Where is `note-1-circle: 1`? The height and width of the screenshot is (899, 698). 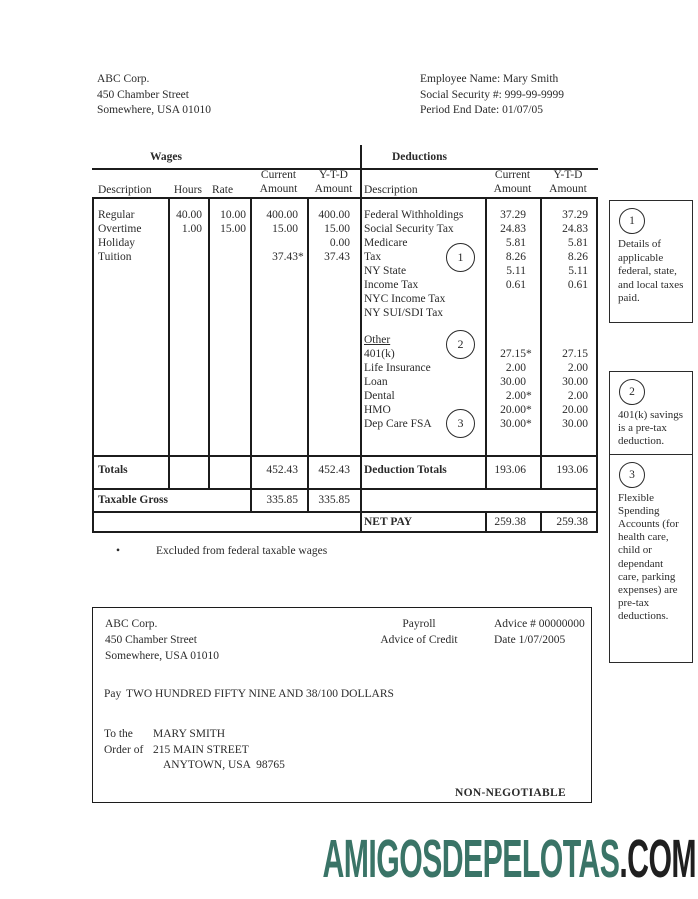
note-1-circle: 1 is located at coordinates (632, 221).